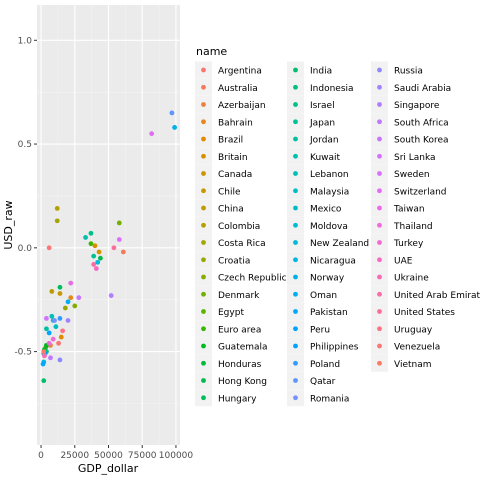 This screenshot has width=480, height=480. Describe the element at coordinates (339, 244) in the screenshot. I see `legend-label: New Zealand` at that location.